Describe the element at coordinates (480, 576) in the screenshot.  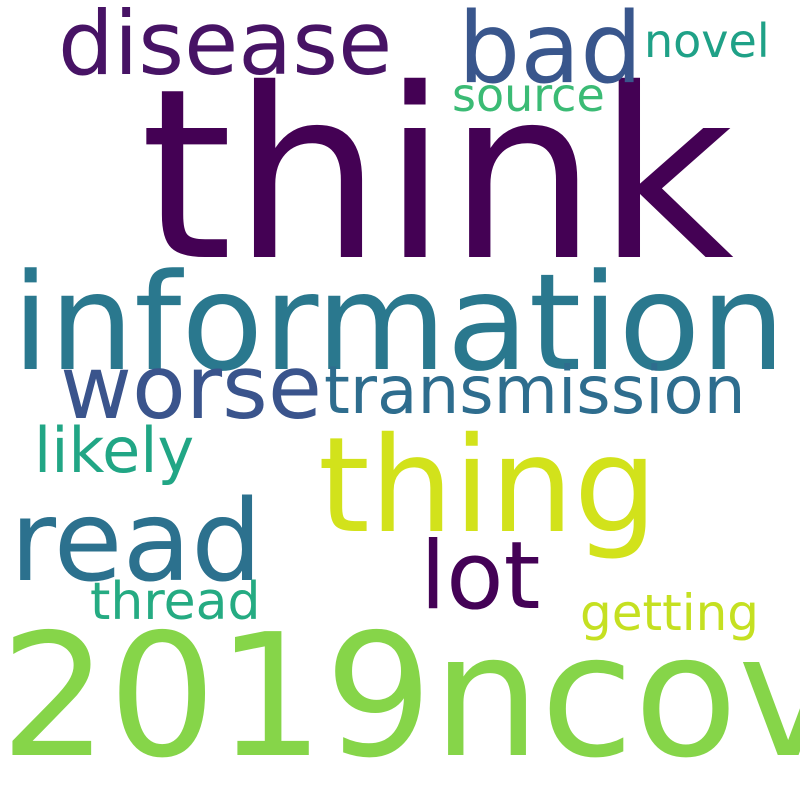
I see `word-lot: lot` at that location.